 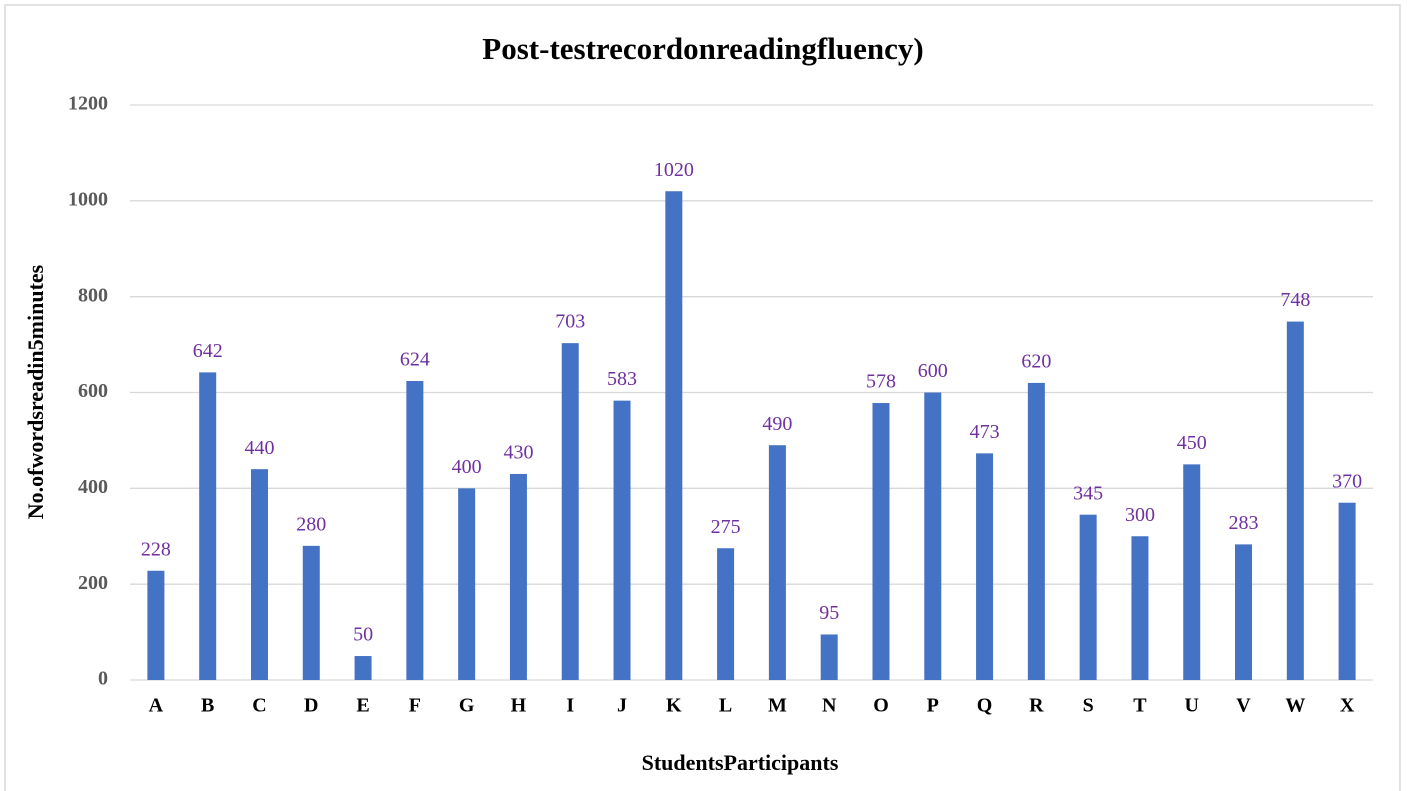 What do you see at coordinates (467, 706) in the screenshot?
I see `x-tick-label: G` at bounding box center [467, 706].